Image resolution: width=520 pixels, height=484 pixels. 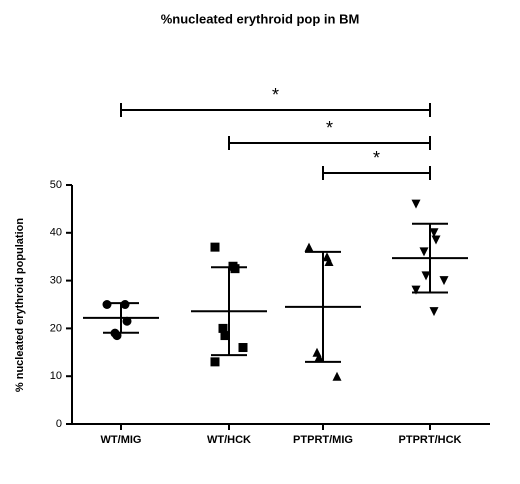 What do you see at coordinates (56, 376) in the screenshot?
I see `y-tick-label: 10` at bounding box center [56, 376].